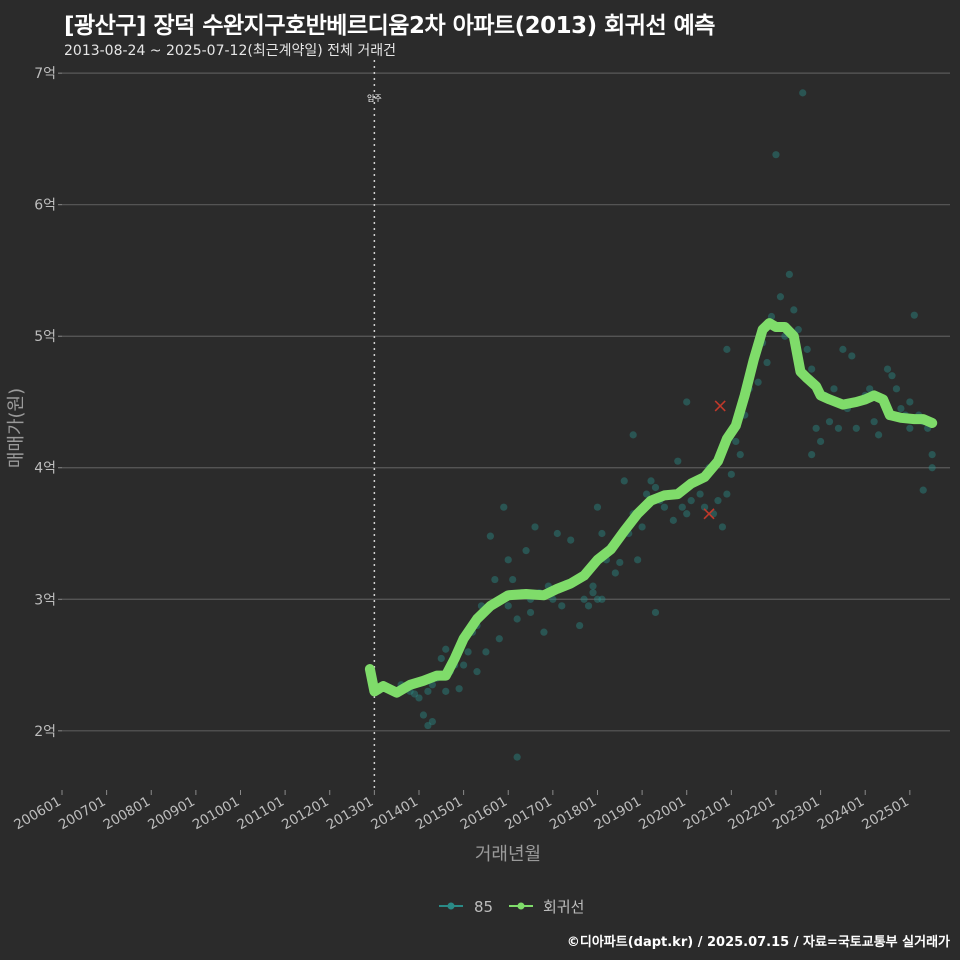 Image resolution: width=960 pixels, height=960 pixels. What do you see at coordinates (439, 814) in the screenshot?
I see `x-tick-label: 201501` at bounding box center [439, 814].